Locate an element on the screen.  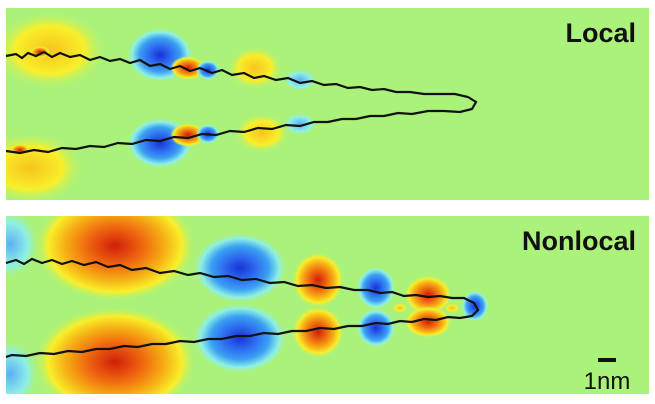
scale-bar-label: 1nm is located at coordinates (607, 381).